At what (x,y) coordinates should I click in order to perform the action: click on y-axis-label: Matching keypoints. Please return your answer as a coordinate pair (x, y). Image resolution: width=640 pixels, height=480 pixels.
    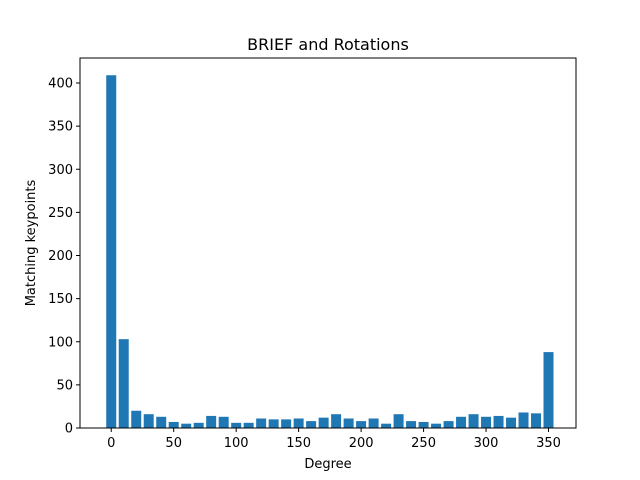
    Looking at the image, I should click on (31, 242).